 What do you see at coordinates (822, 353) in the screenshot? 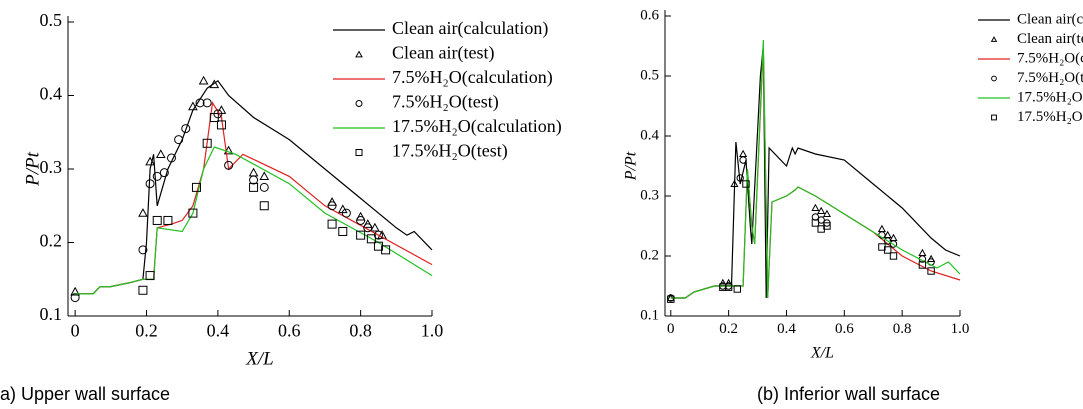
I see `x-axis-label: X/L` at bounding box center [822, 353].